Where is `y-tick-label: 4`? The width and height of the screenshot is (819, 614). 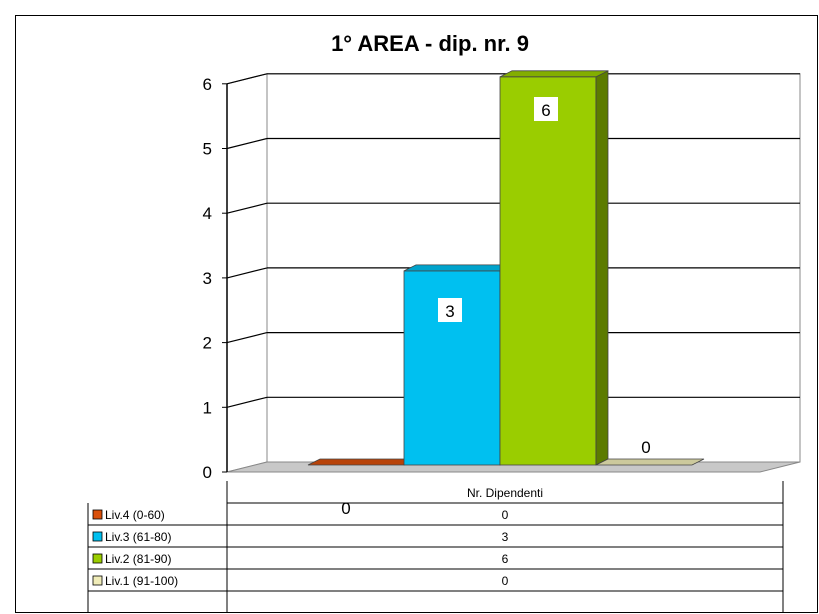 y-tick-label: 4 is located at coordinates (207, 213).